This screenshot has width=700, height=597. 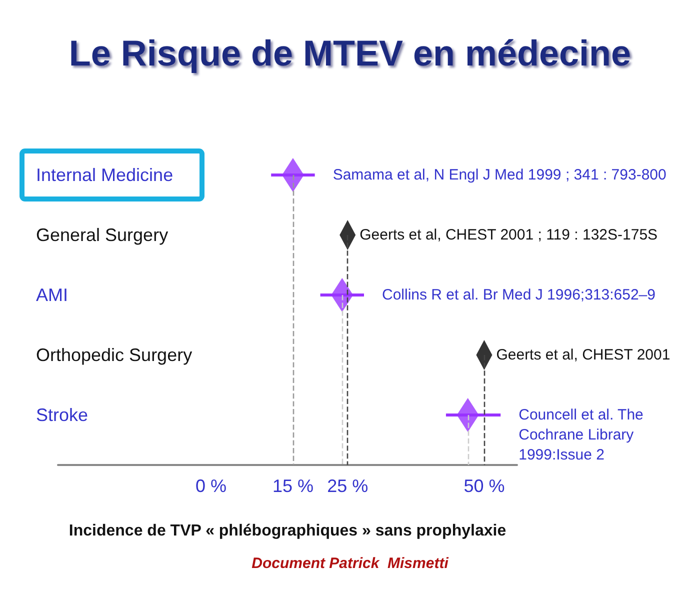 I want to click on text: Document Patrick Mismetti, so click(x=351, y=563).